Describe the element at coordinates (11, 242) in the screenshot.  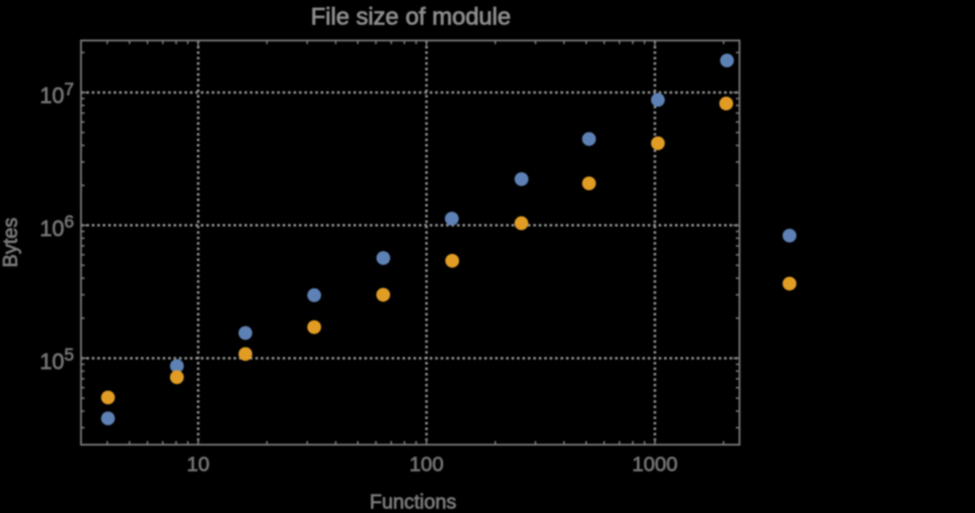
I see `svg-text: Bytes` at that location.